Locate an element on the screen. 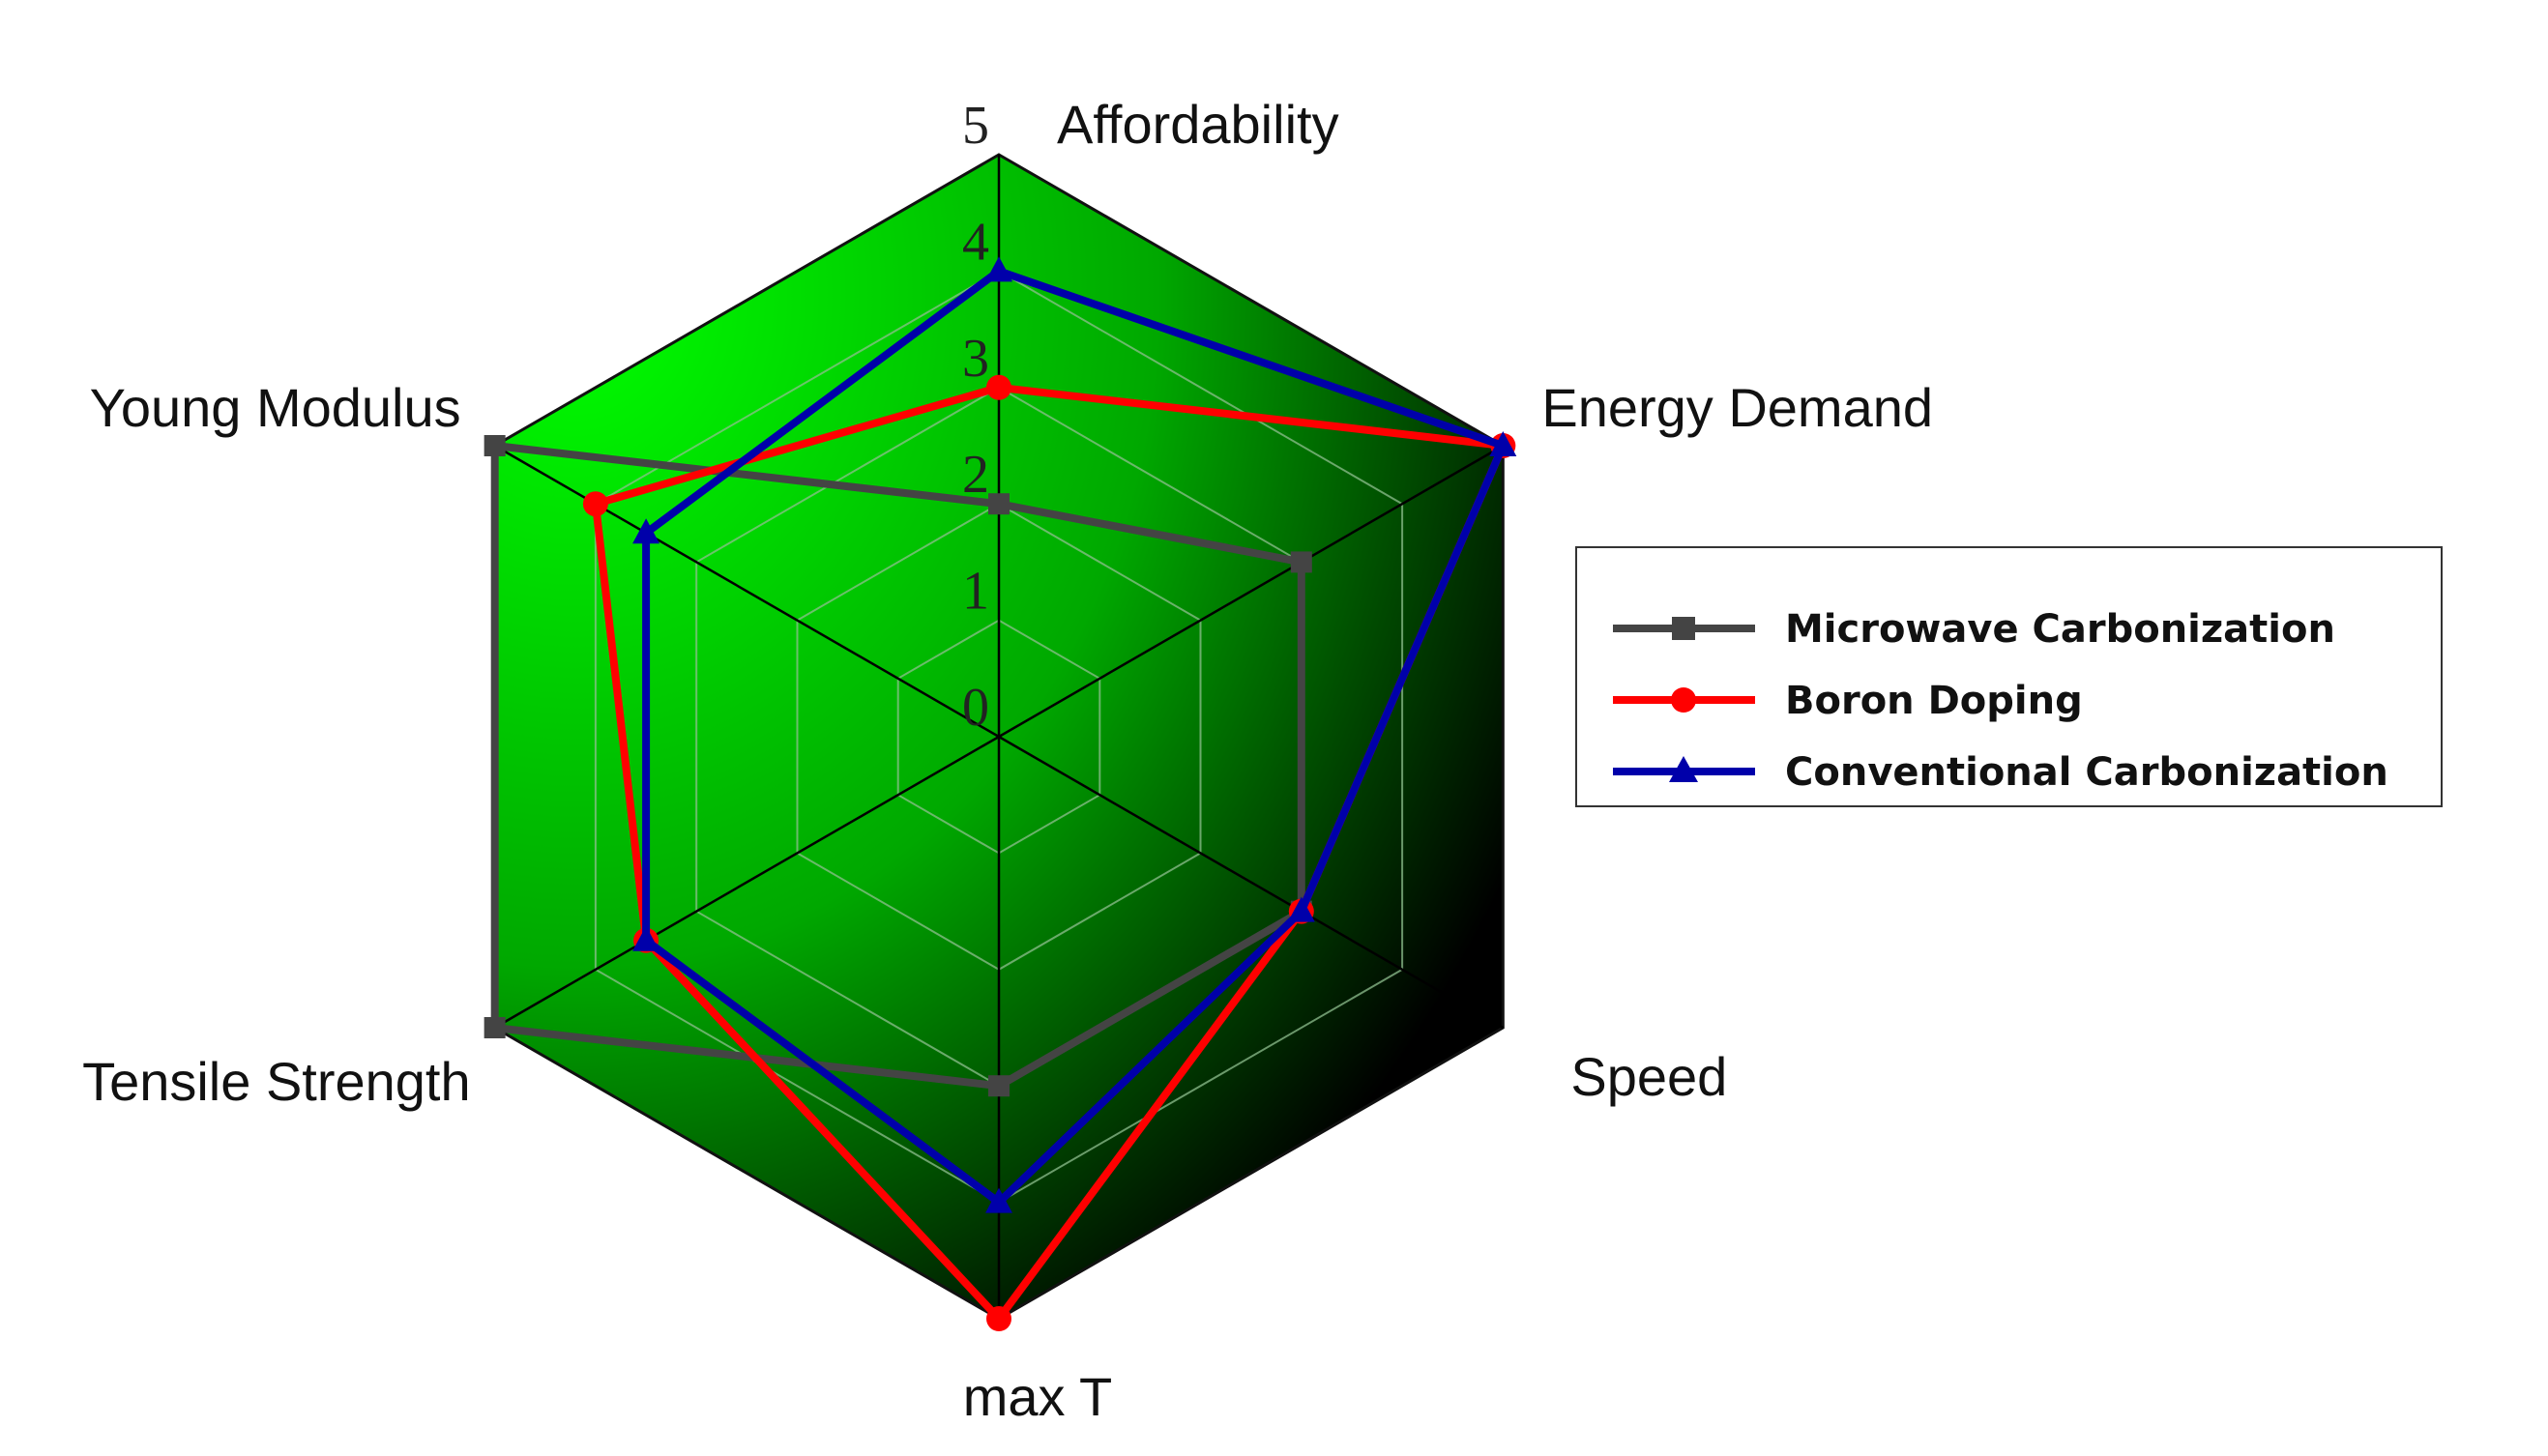 This screenshot has height=1456, width=2548. legend-label: Boron Doping is located at coordinates (1934, 701).